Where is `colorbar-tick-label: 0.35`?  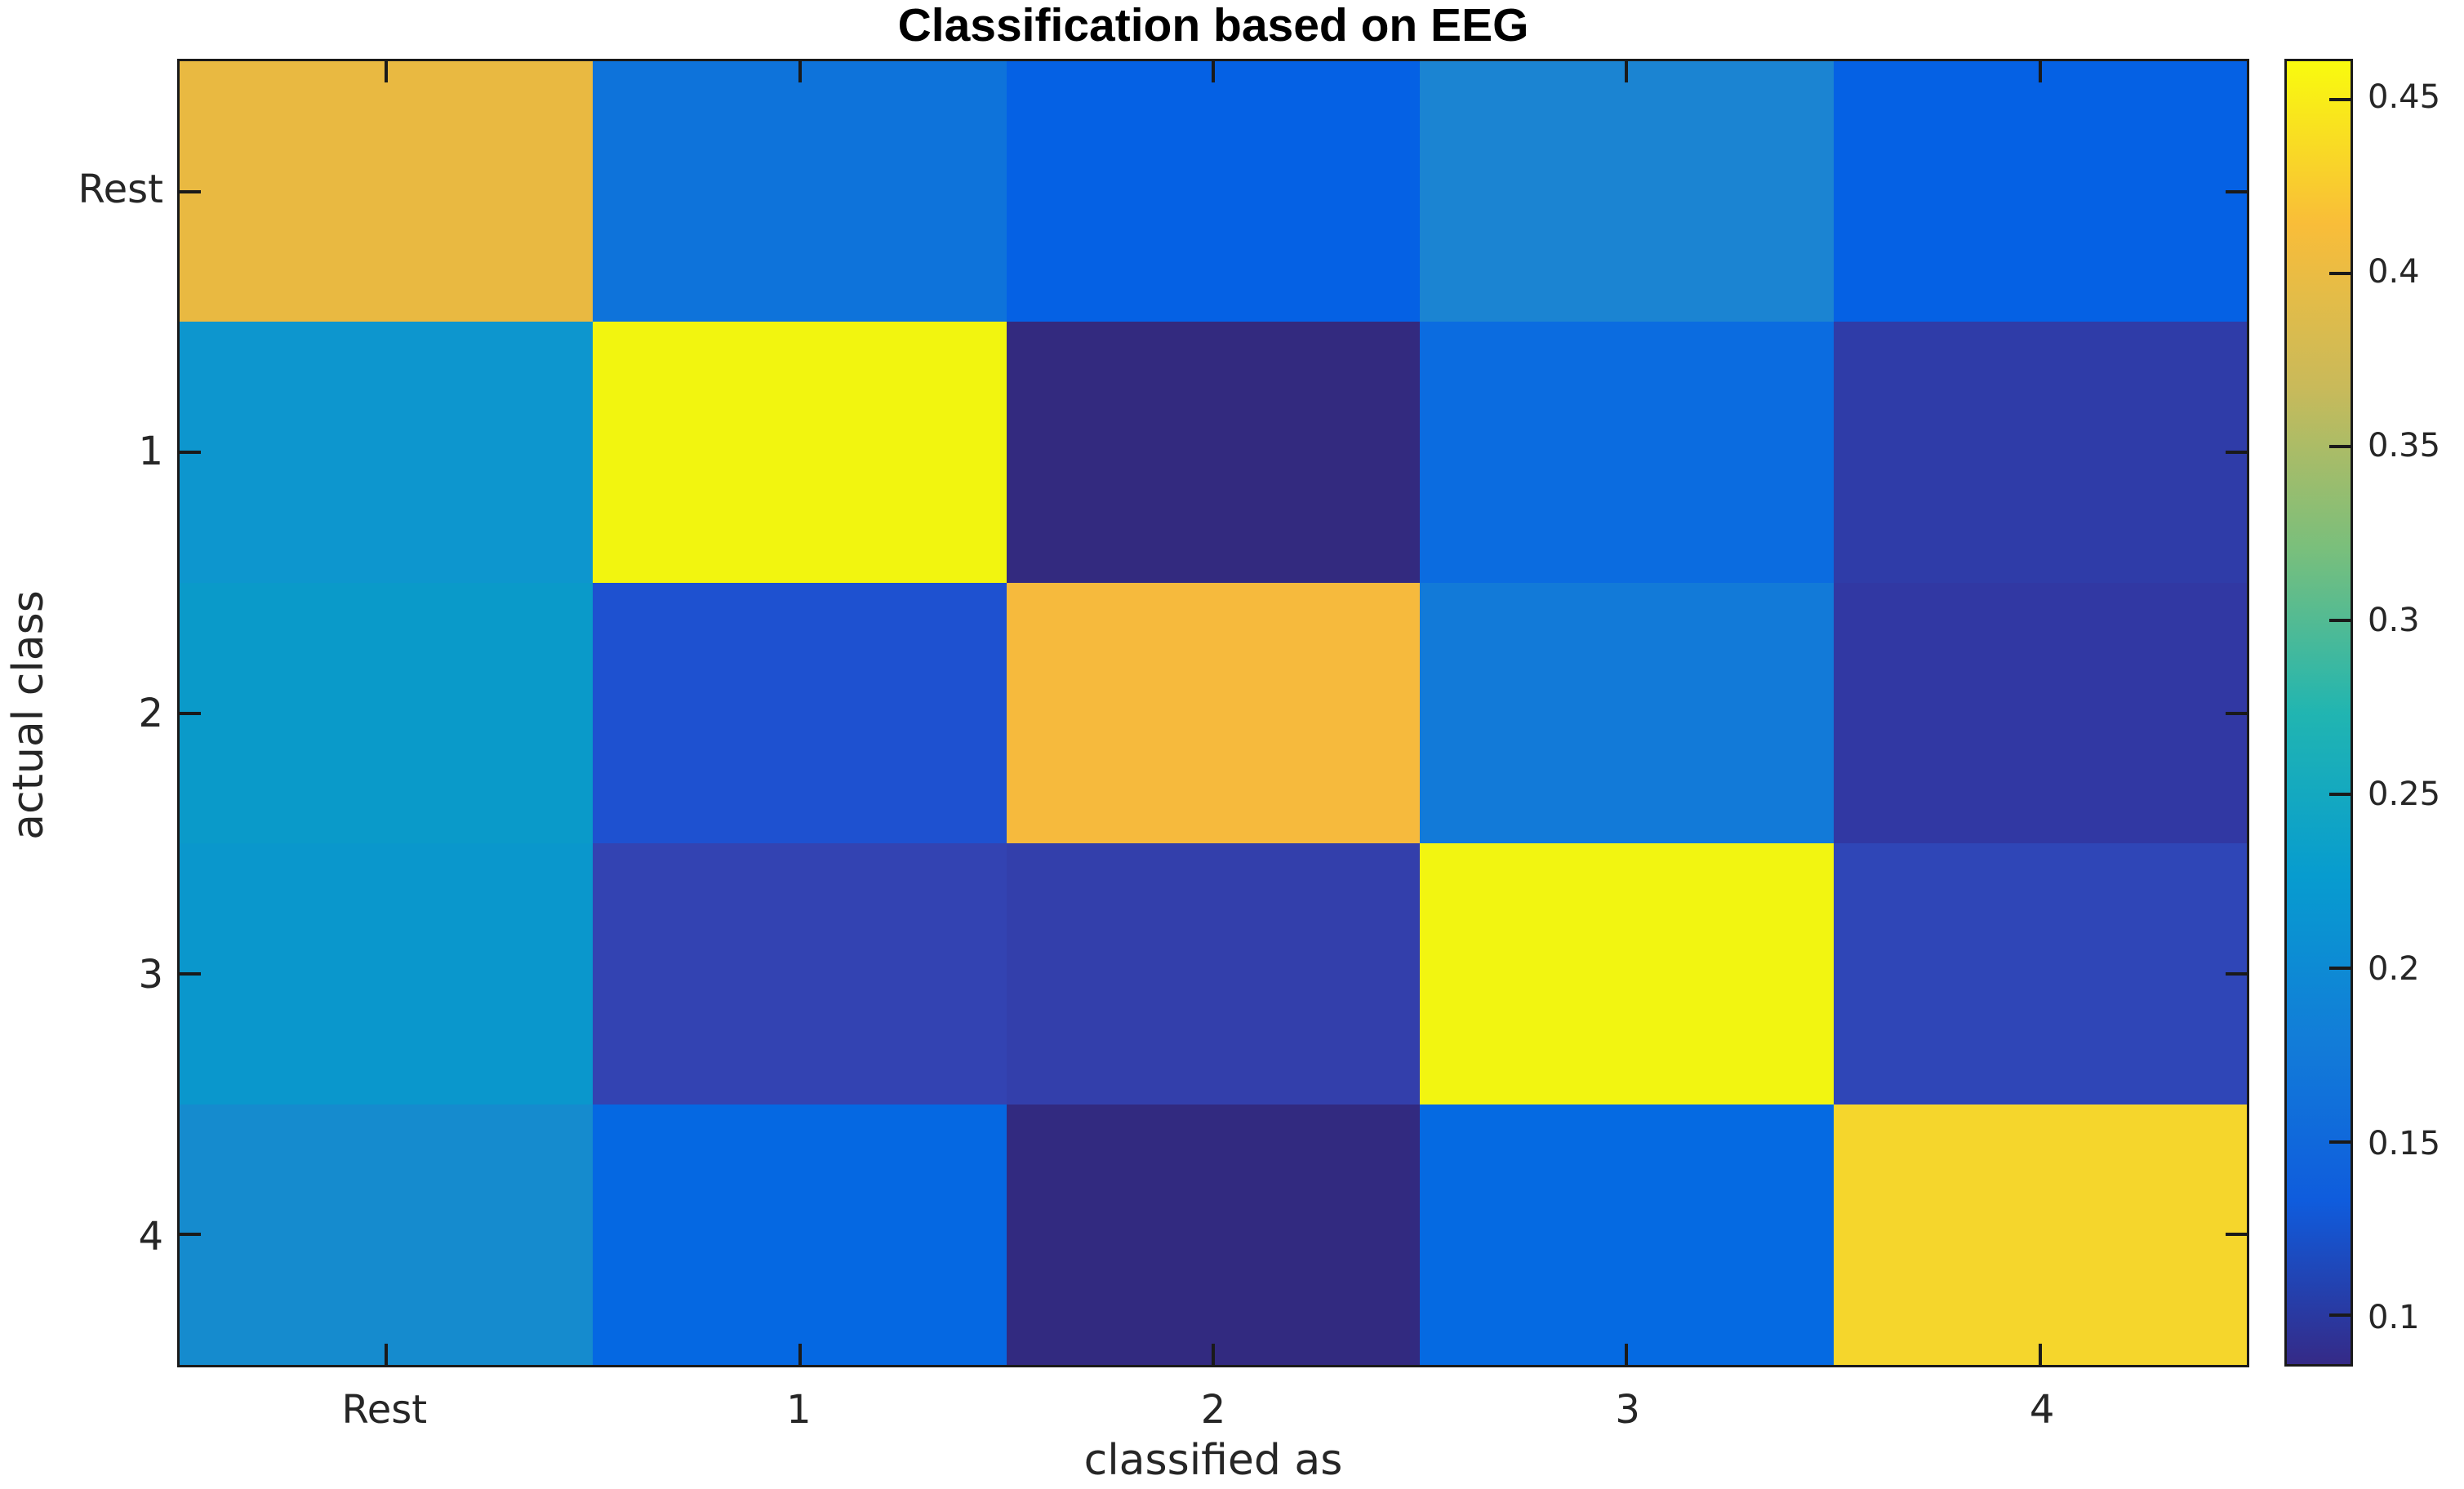 colorbar-tick-label: 0.35 is located at coordinates (2405, 446).